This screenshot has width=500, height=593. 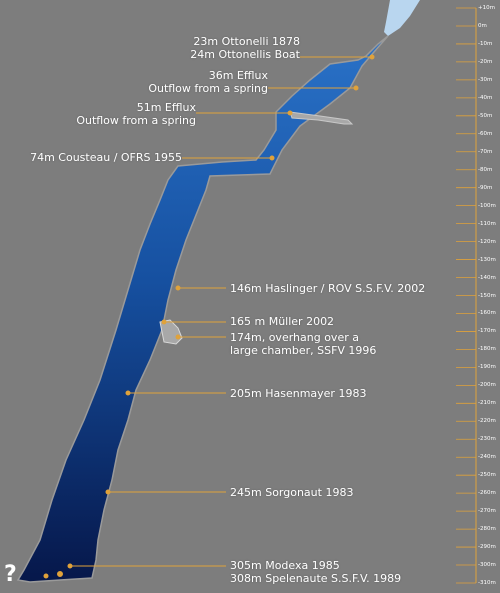 I want to click on surface-pool, so click(x=402, y=18).